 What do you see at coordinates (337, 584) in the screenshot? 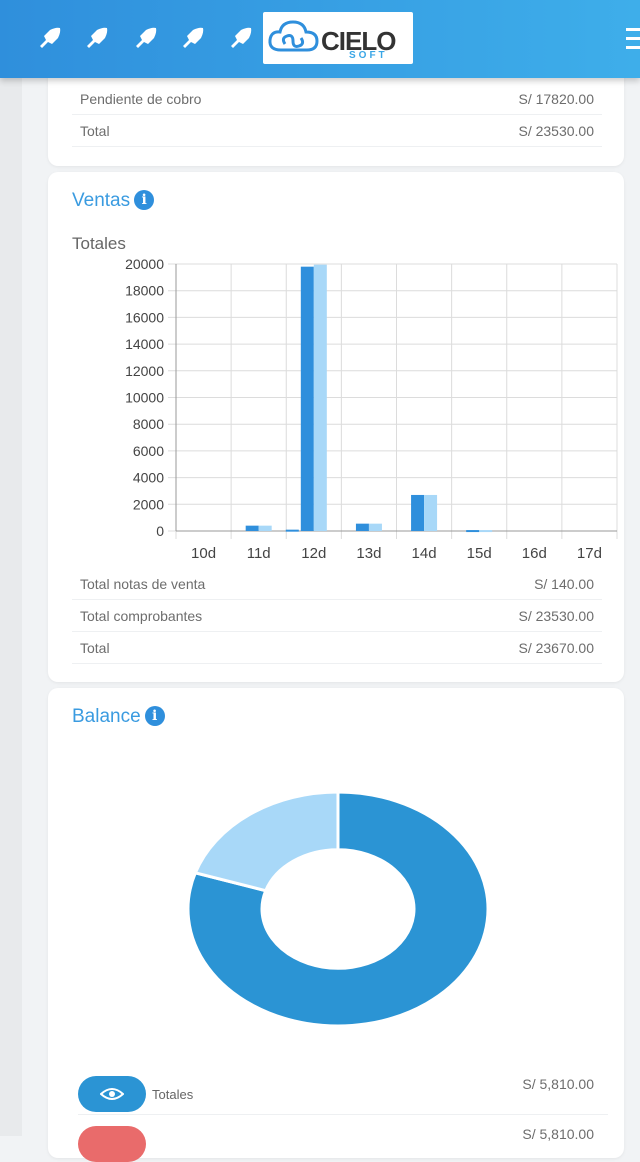
I see `ventas-row: Total notas de venta S/ 140.00` at bounding box center [337, 584].